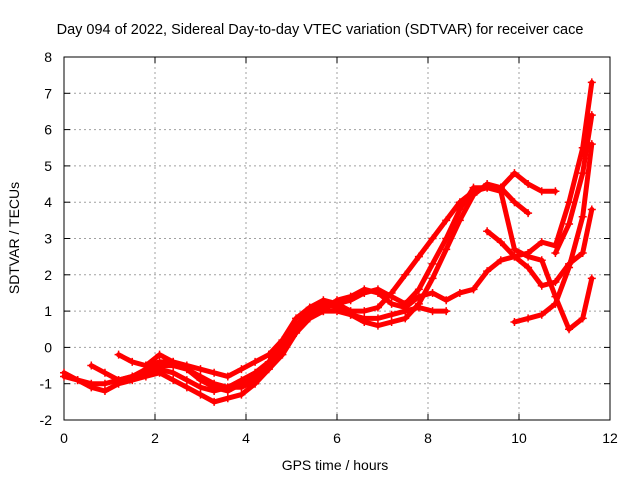 This screenshot has height=480, width=640. What do you see at coordinates (48, 347) in the screenshot?
I see `y-tick-label: 0` at bounding box center [48, 347].